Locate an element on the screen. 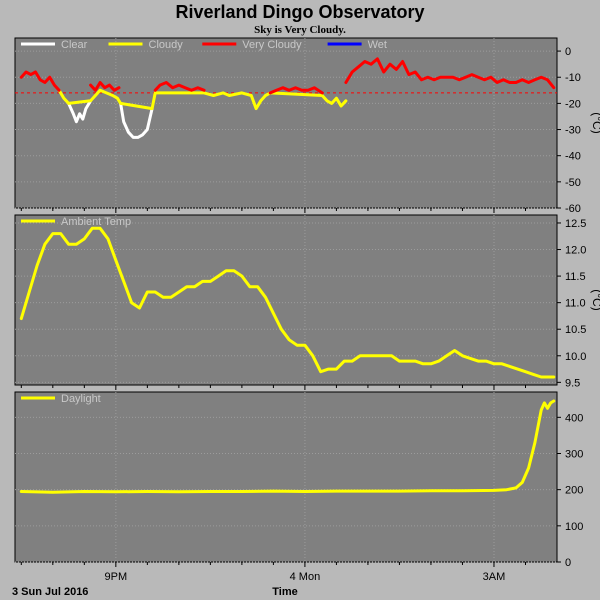  y-tick-label: 10.0 is located at coordinates (575, 357).